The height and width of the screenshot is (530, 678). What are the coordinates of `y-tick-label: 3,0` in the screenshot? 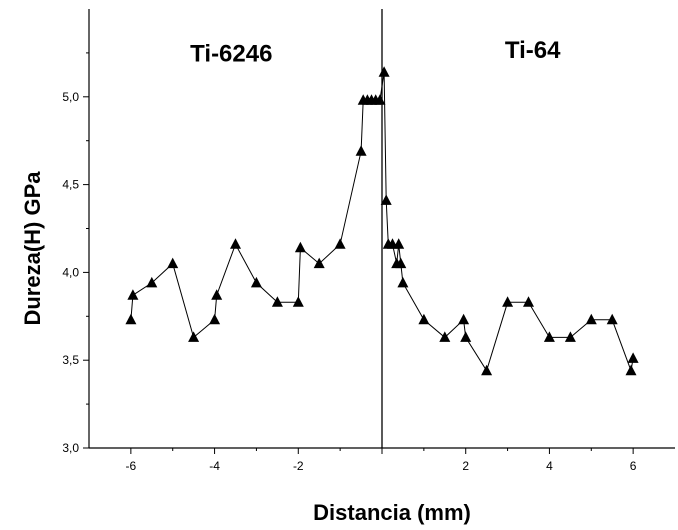 It's located at (70, 448).